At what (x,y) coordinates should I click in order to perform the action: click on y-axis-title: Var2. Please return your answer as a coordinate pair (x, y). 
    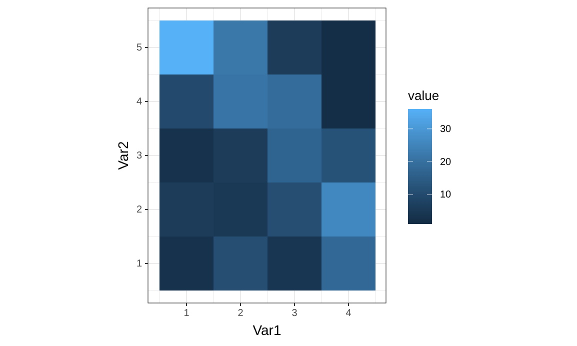
    Looking at the image, I should click on (123, 155).